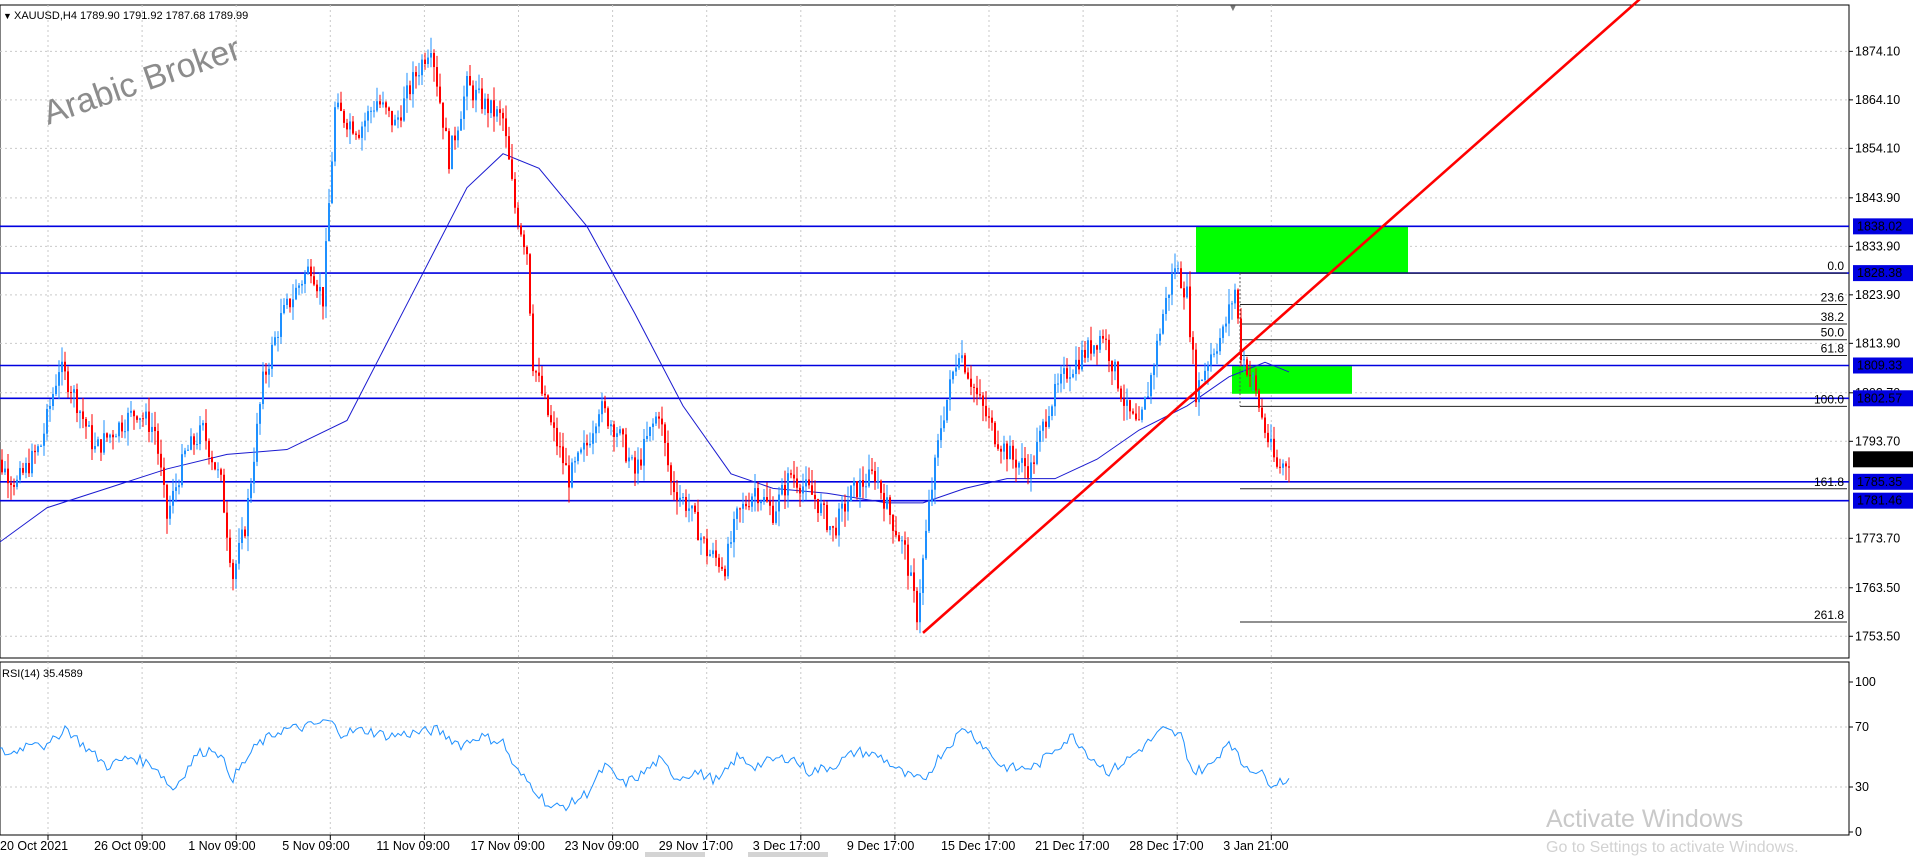 The image size is (1916, 857). What do you see at coordinates (645, 765) in the screenshot?
I see `rsi-line` at bounding box center [645, 765].